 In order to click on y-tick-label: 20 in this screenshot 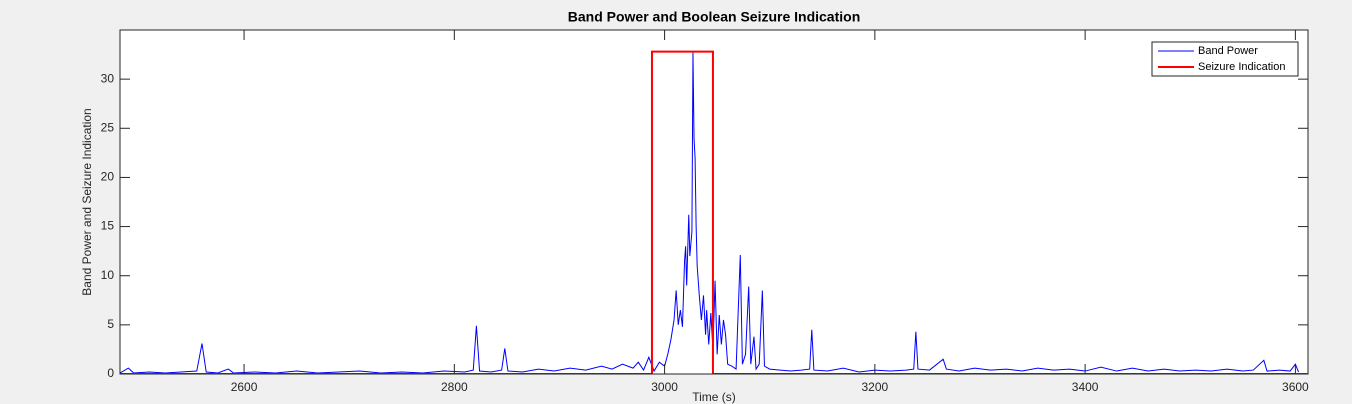, I will do `click(108, 177)`.